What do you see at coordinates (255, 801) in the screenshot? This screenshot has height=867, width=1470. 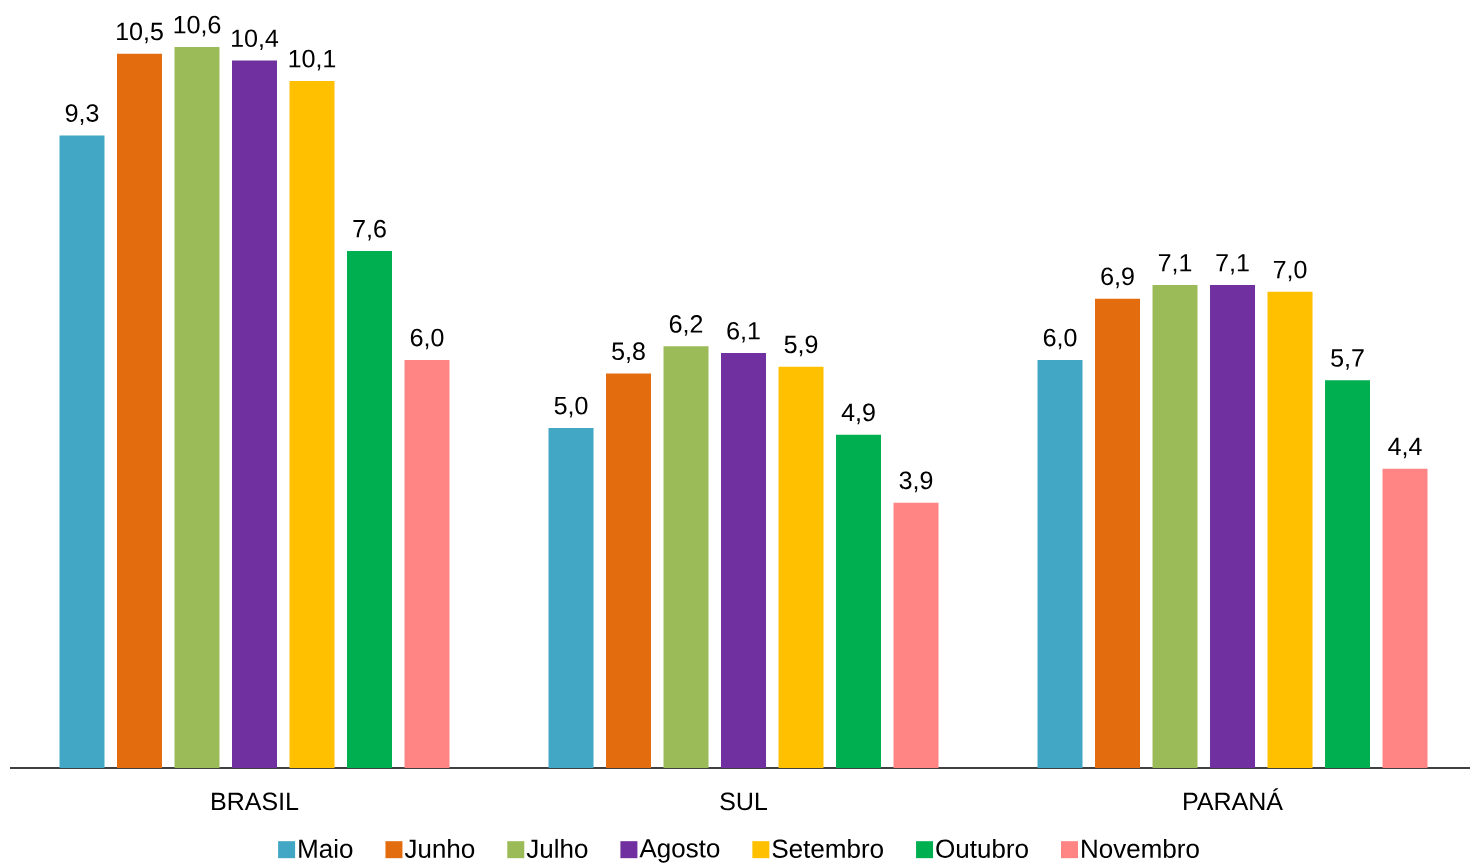 I see `x-tick-label: BRASIL` at bounding box center [255, 801].